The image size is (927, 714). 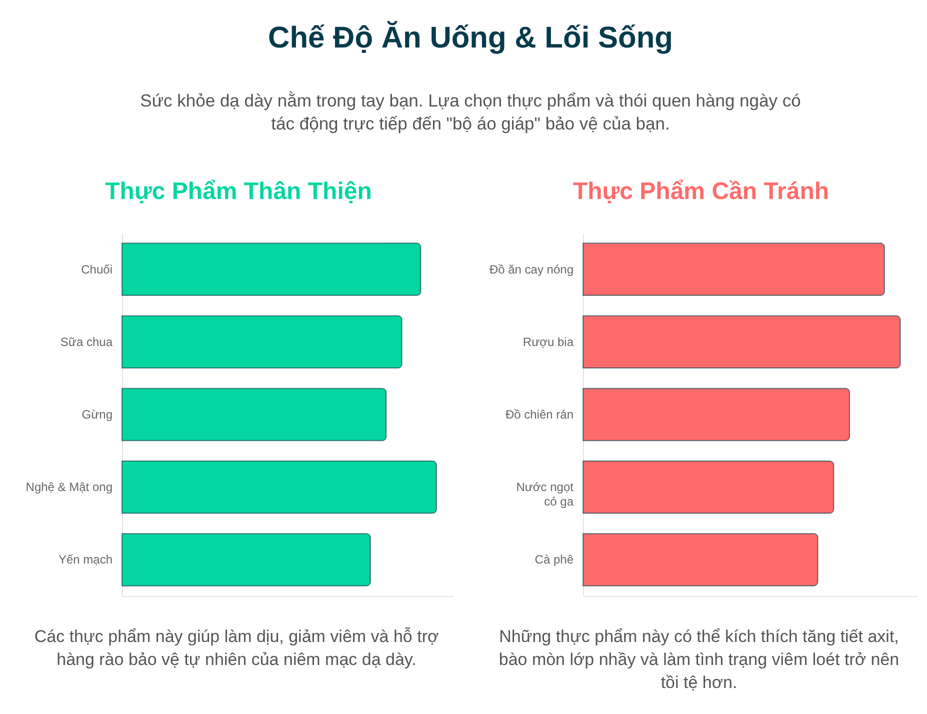 I want to click on chart-title: Thực Phẩm Cần Tránh, so click(x=701, y=191).